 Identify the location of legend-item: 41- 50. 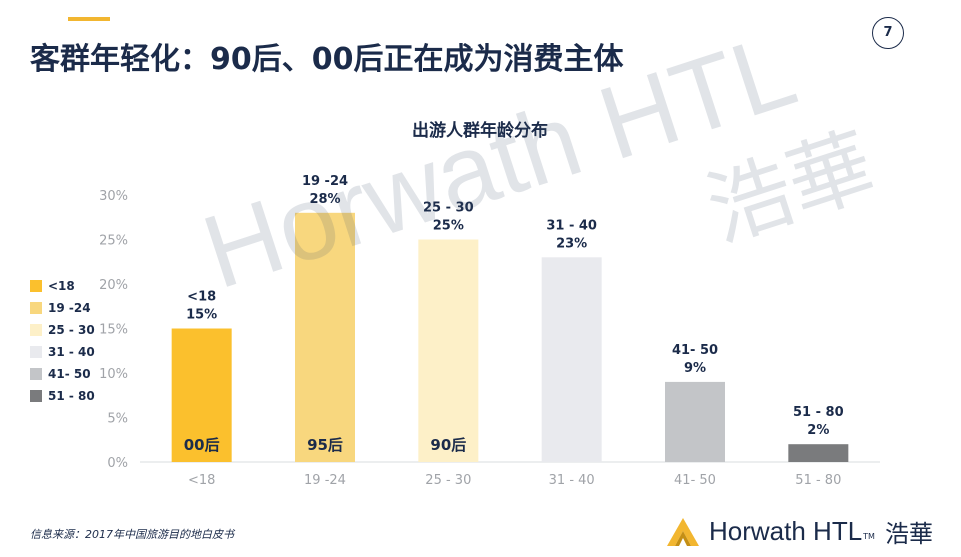
(62, 374).